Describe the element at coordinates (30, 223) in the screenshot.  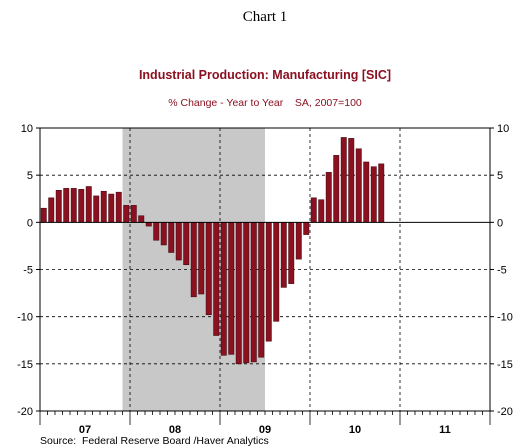
I see `y-tick-label-left: 0` at that location.